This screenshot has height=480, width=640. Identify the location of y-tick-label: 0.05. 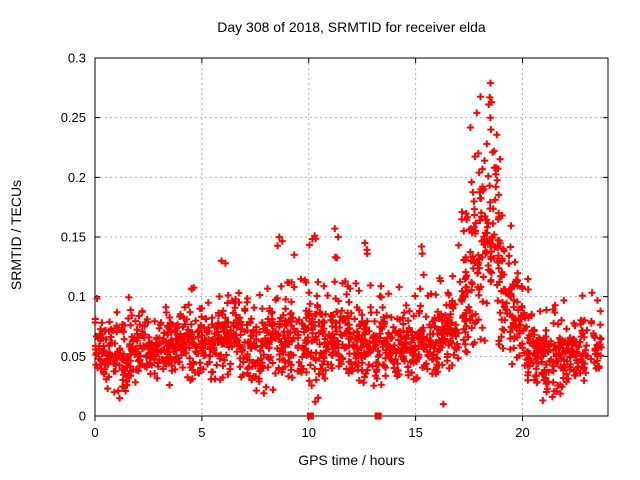
(73, 356).